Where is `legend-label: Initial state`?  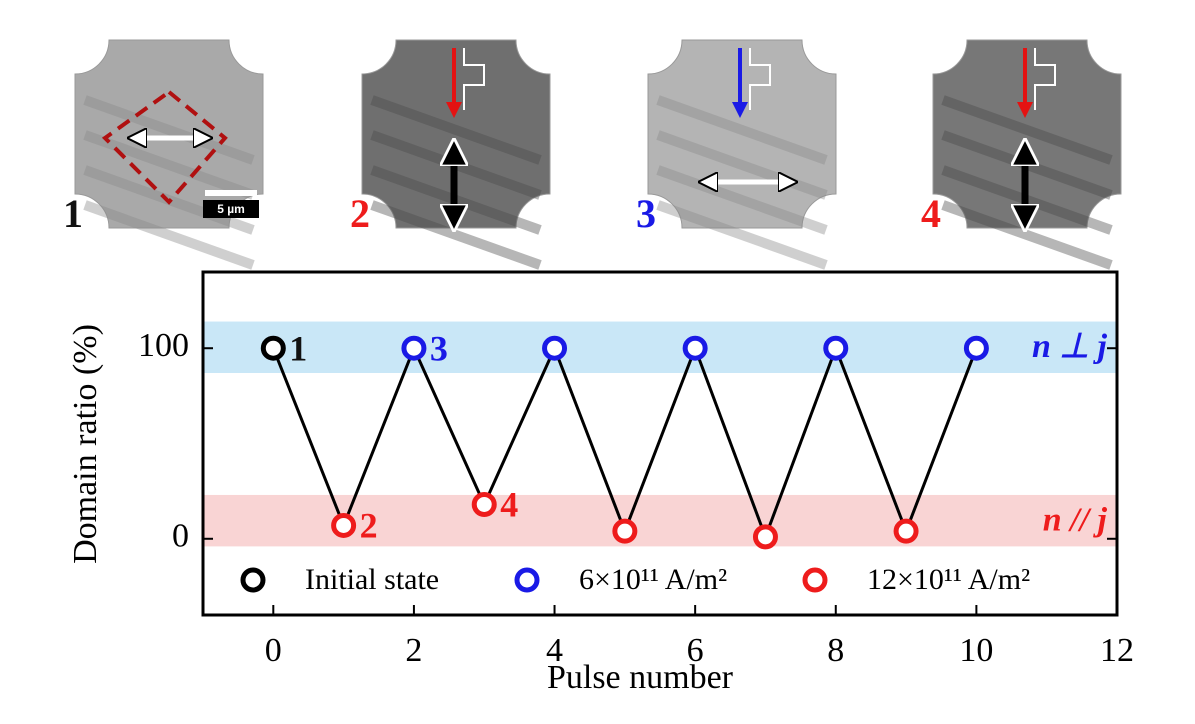
legend-label: Initial state is located at coordinates (372, 579).